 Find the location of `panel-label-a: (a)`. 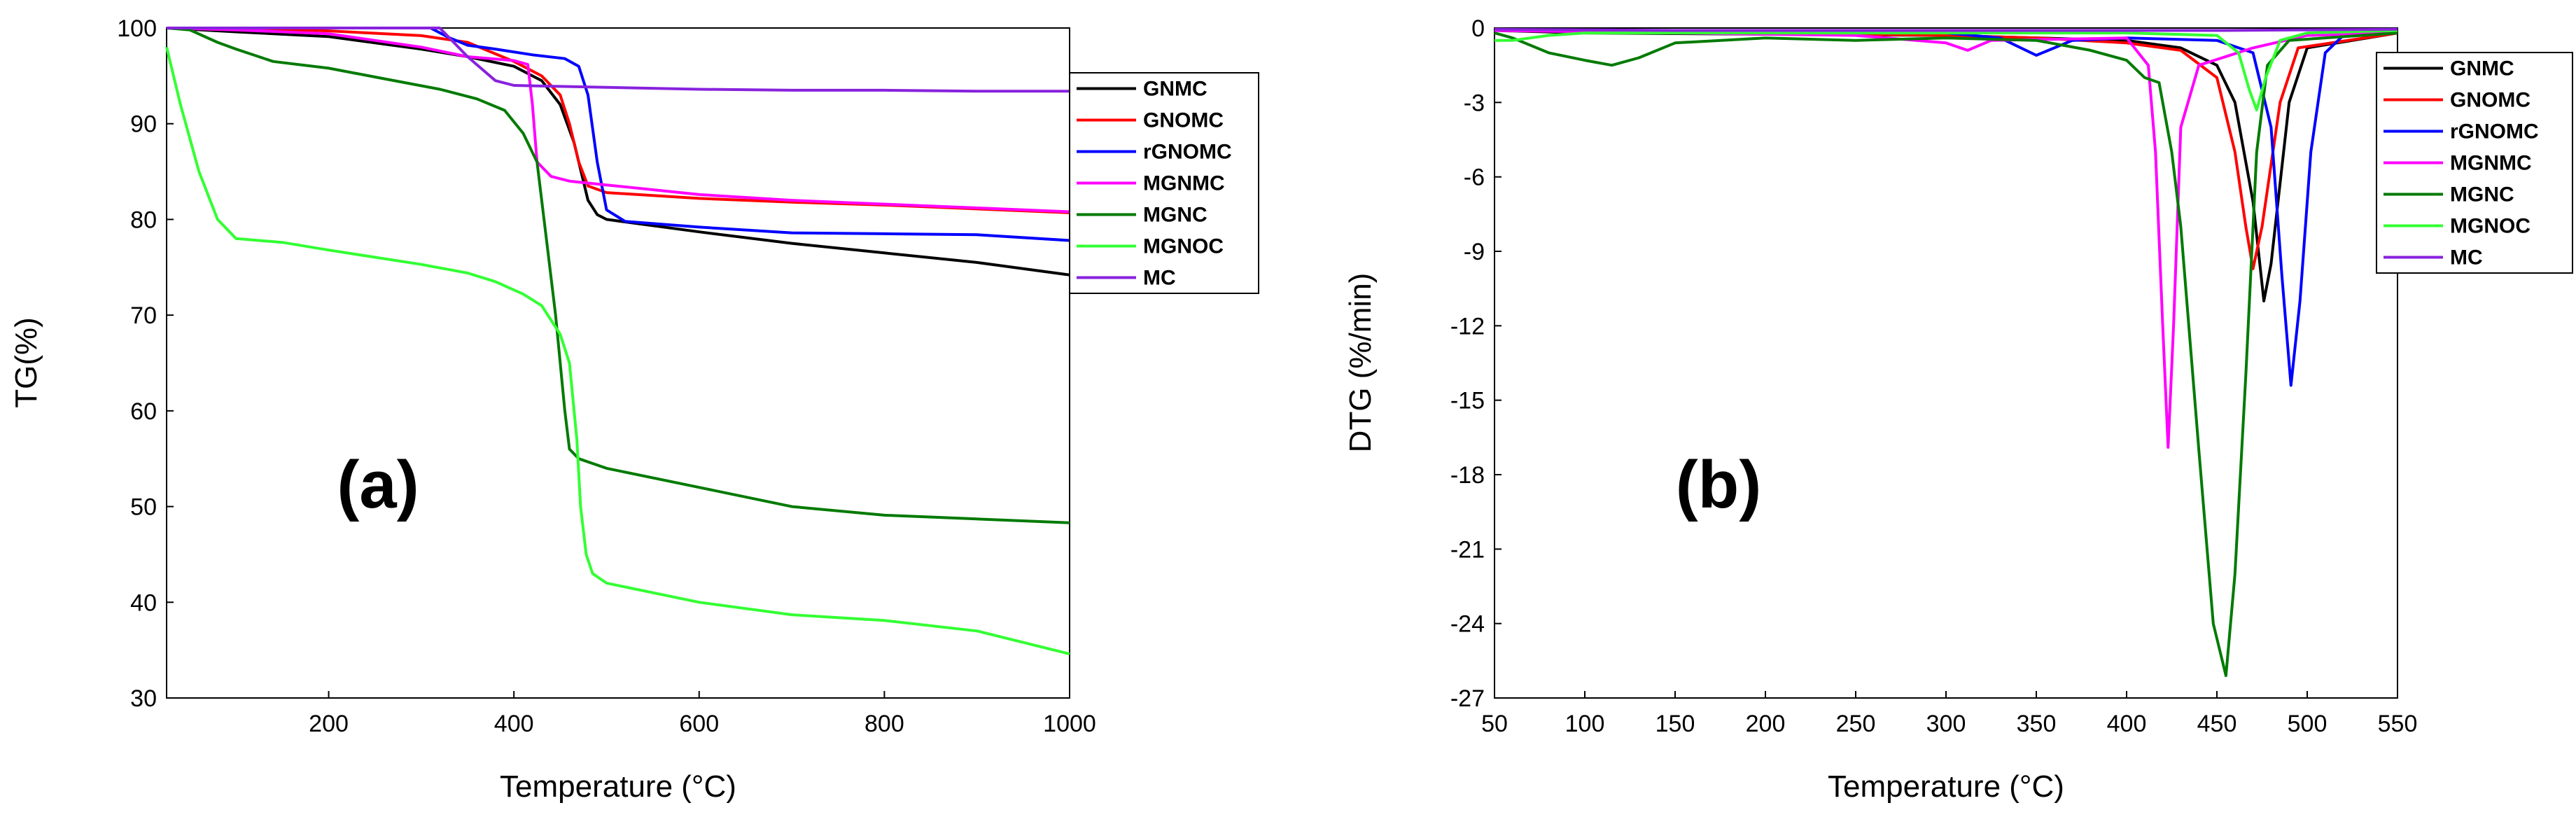

panel-label-a: (a) is located at coordinates (378, 484).